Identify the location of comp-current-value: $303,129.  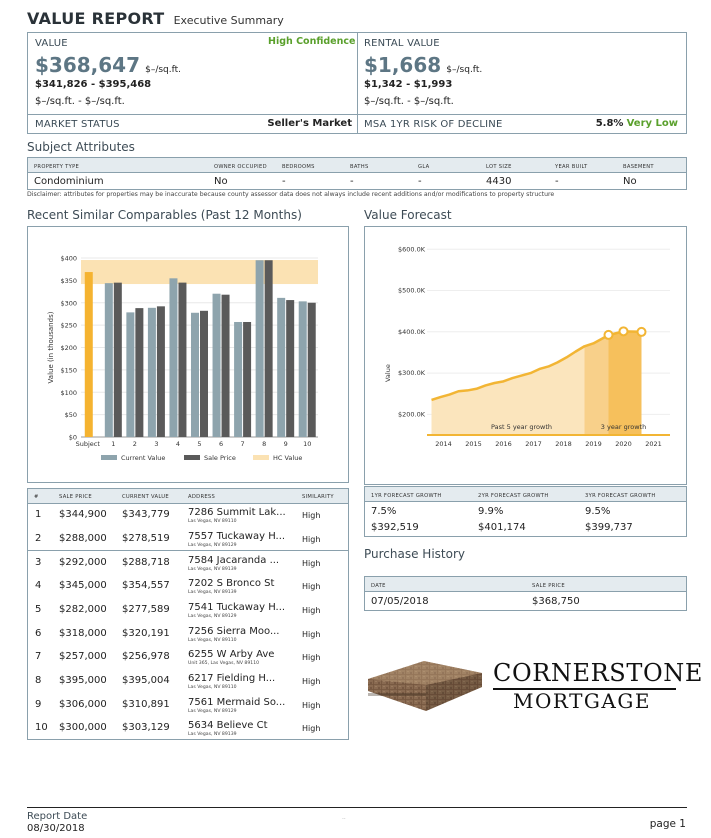
(146, 728).